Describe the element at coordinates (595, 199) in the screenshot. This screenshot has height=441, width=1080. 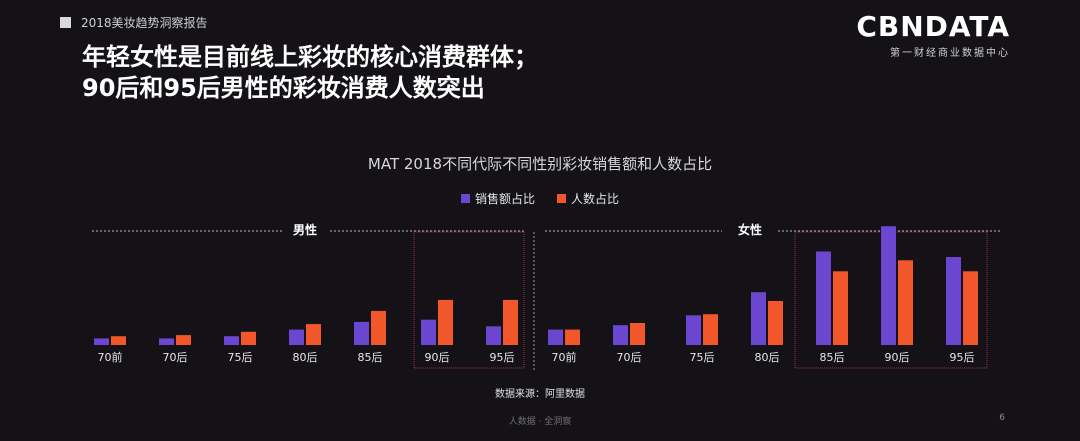
I see `legend-label-people: 人数占比` at that location.